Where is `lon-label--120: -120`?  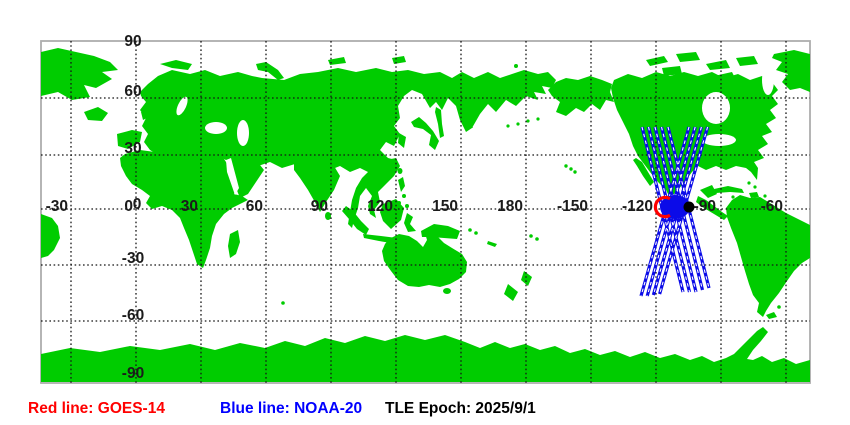
lon-label--120: -120 is located at coordinates (637, 206).